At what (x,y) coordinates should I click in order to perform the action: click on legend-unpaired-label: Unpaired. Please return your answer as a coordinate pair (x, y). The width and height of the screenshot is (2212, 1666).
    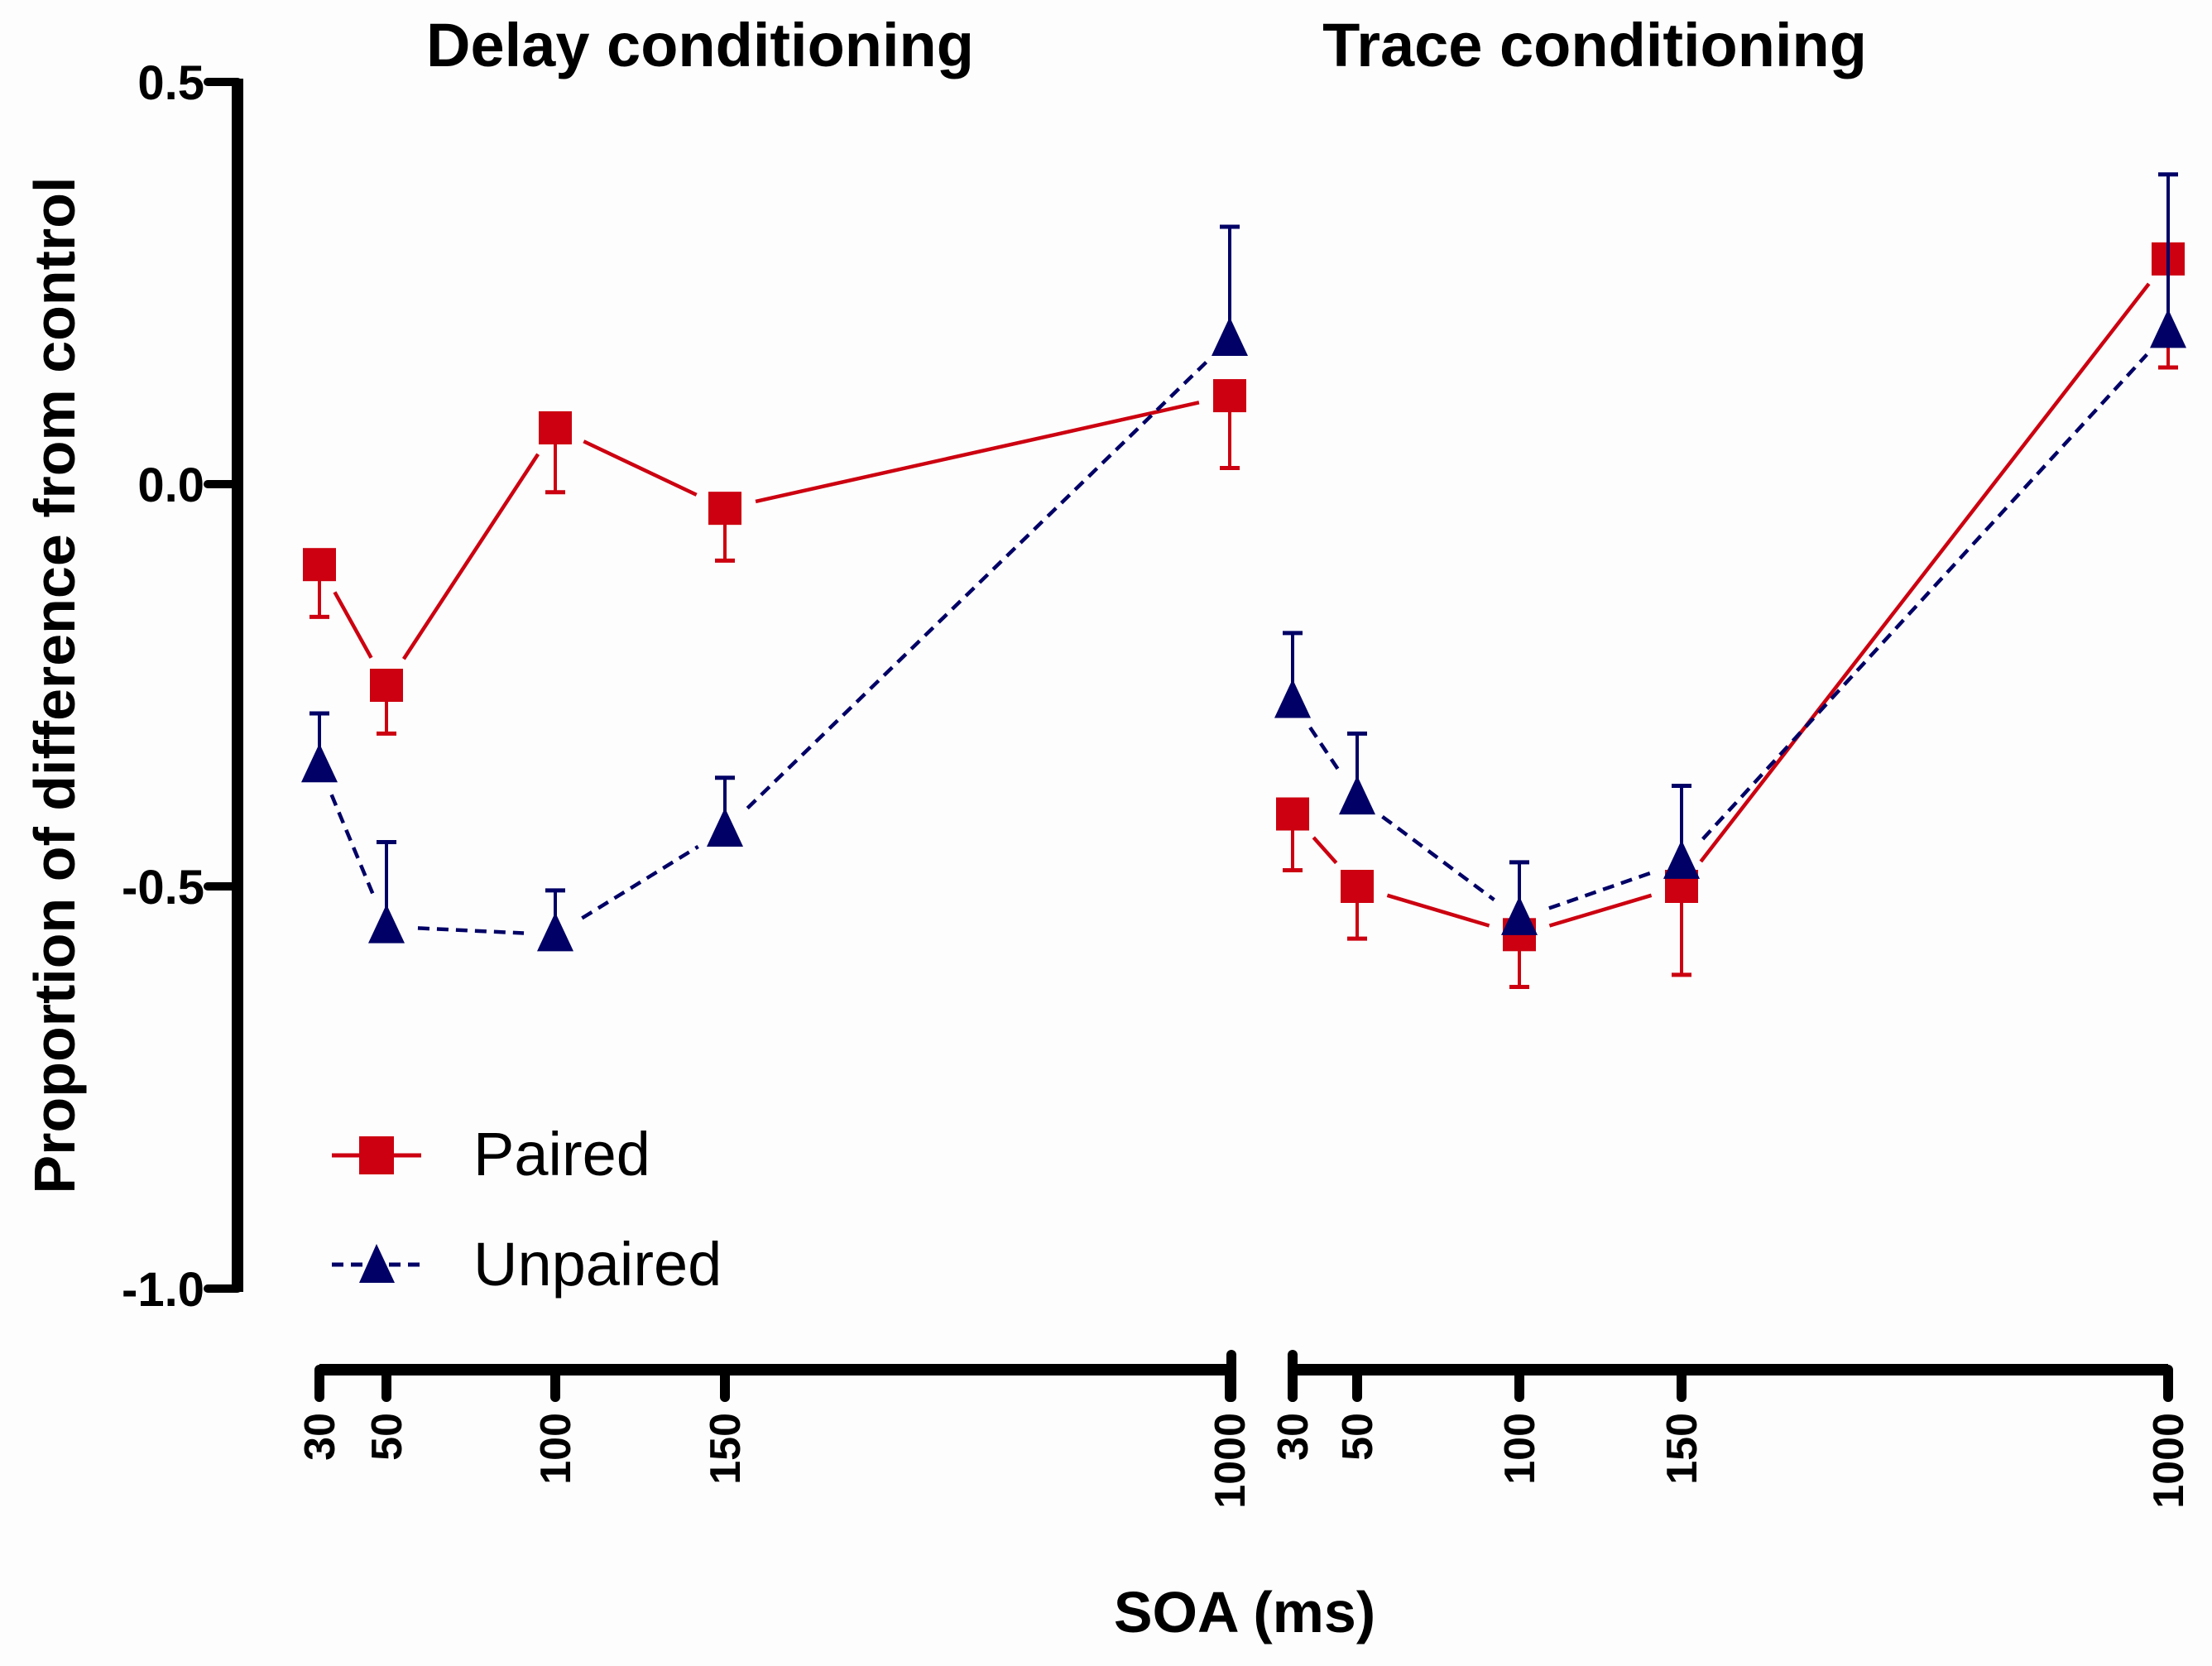
    Looking at the image, I should click on (597, 1264).